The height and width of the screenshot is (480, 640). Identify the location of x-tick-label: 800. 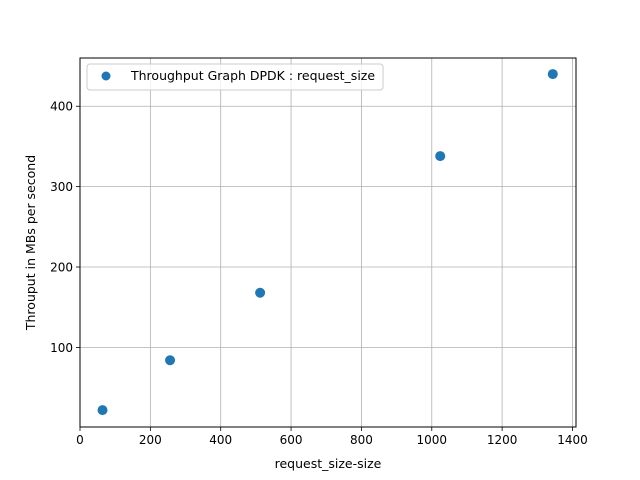
(361, 440).